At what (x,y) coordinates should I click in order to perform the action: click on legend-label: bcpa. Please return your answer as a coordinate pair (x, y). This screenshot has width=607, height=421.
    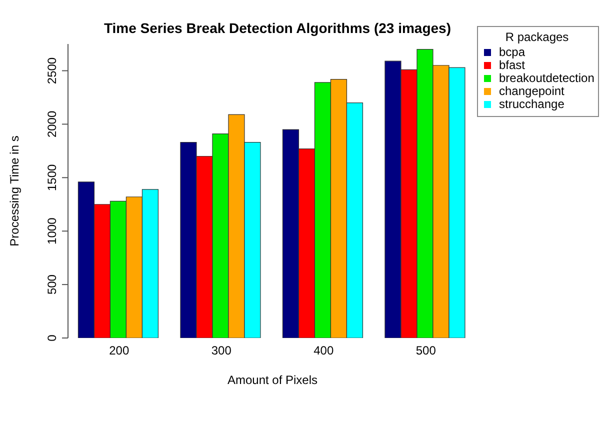
    Looking at the image, I should click on (512, 52).